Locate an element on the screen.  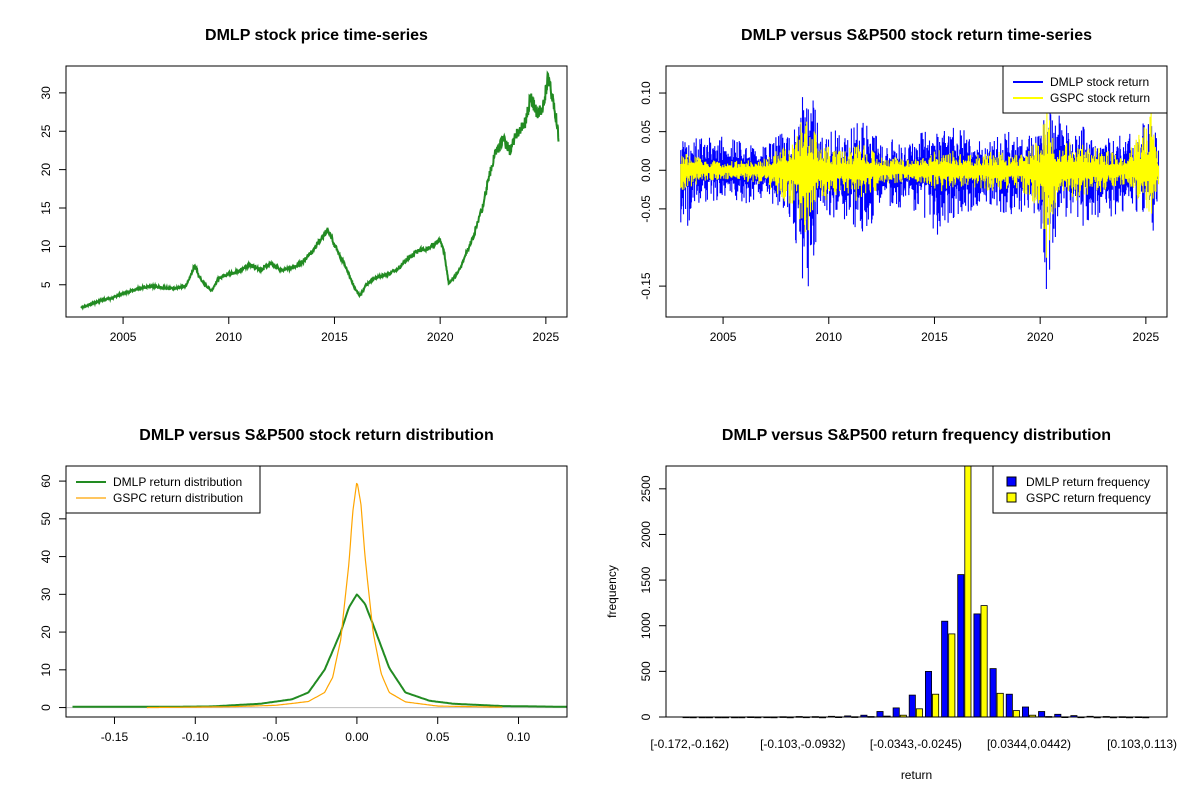
legend-label-dmlp: DMLP stock return is located at coordinates (1099, 82).